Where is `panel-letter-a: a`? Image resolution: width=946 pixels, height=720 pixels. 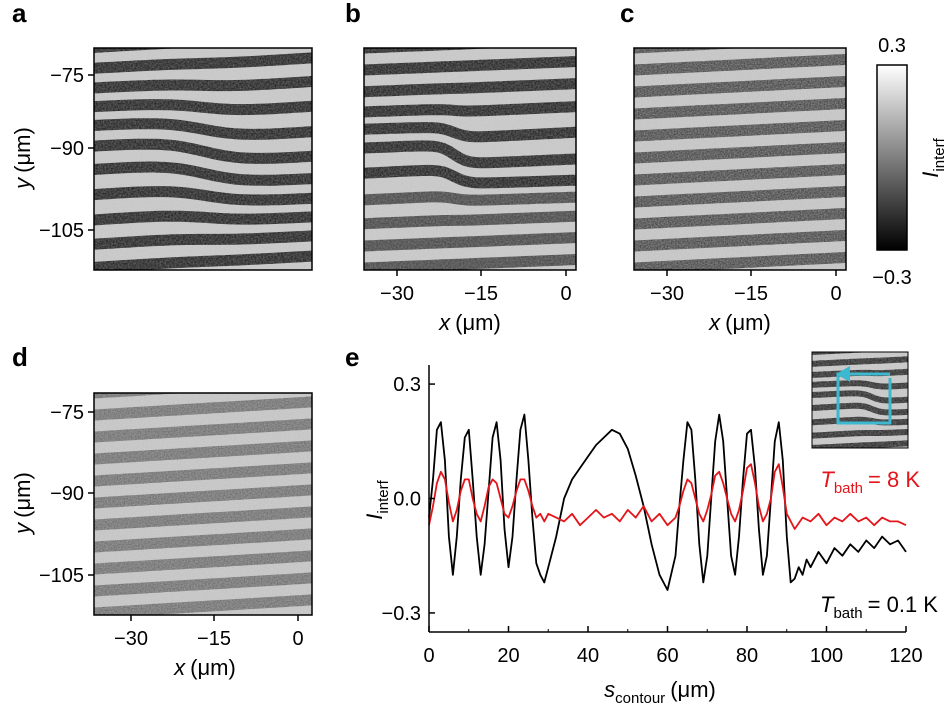
panel-letter-a: a is located at coordinates (19, 14).